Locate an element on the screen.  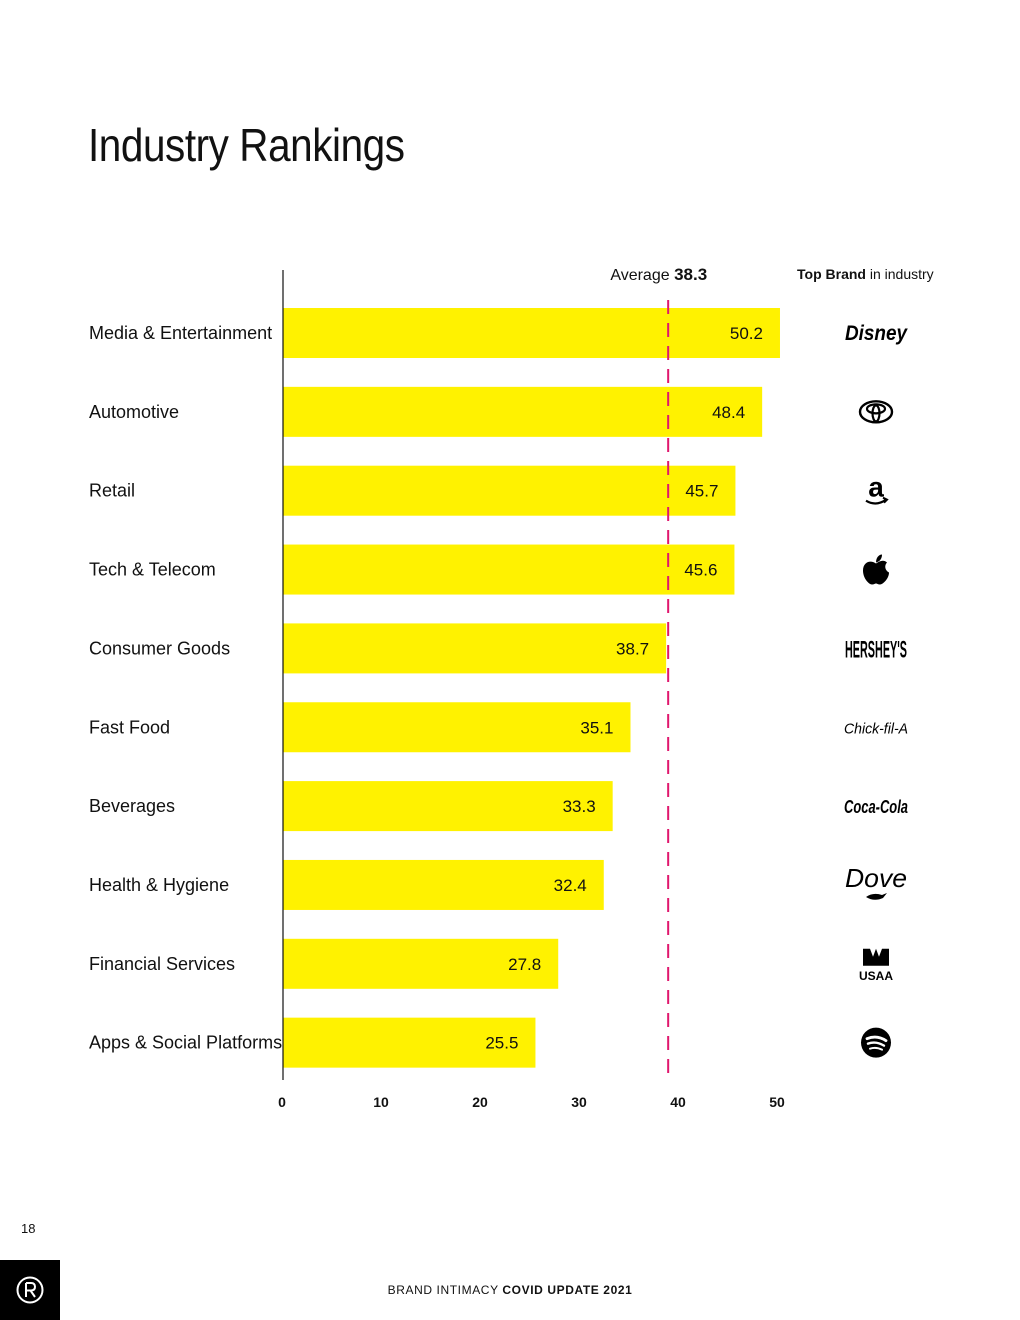
apple-logo is located at coordinates (876, 569).